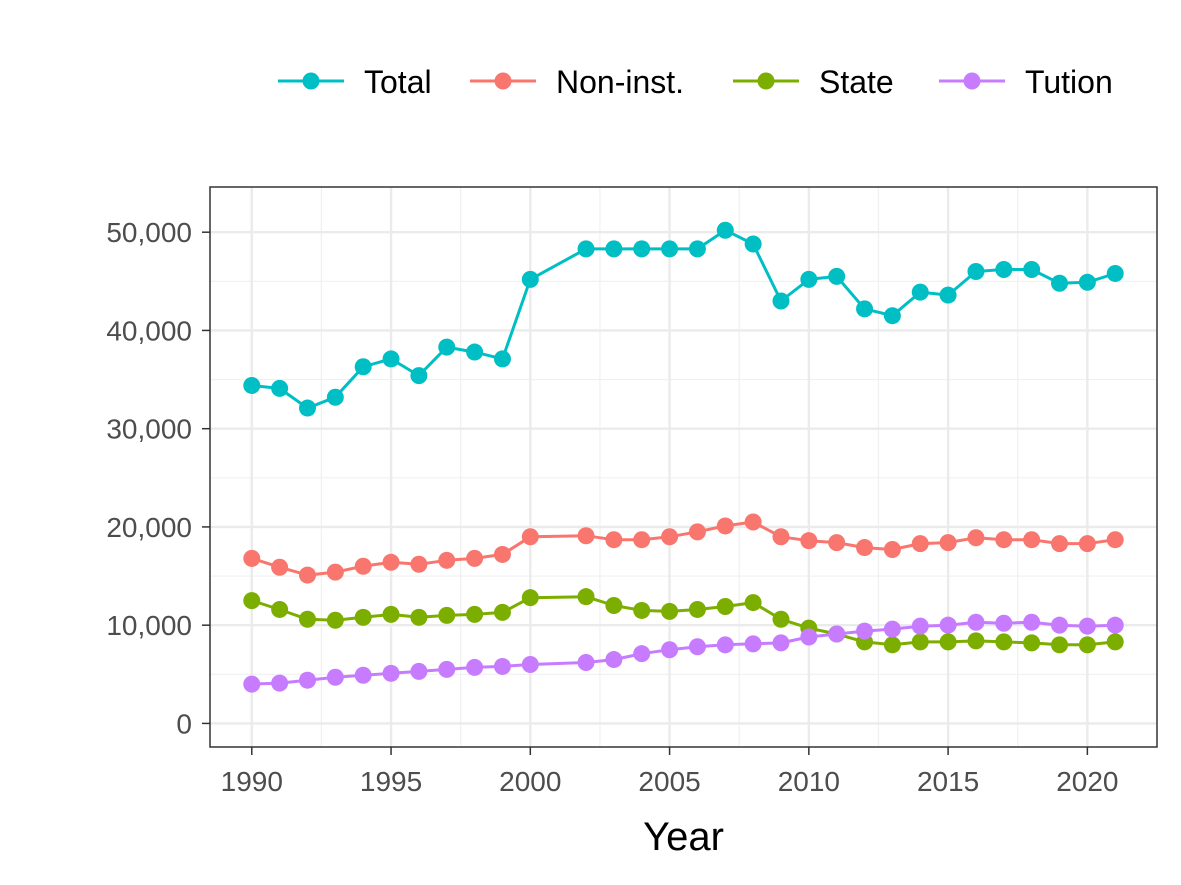  What do you see at coordinates (865, 309) in the screenshot?
I see `data-point-total-2012` at bounding box center [865, 309].